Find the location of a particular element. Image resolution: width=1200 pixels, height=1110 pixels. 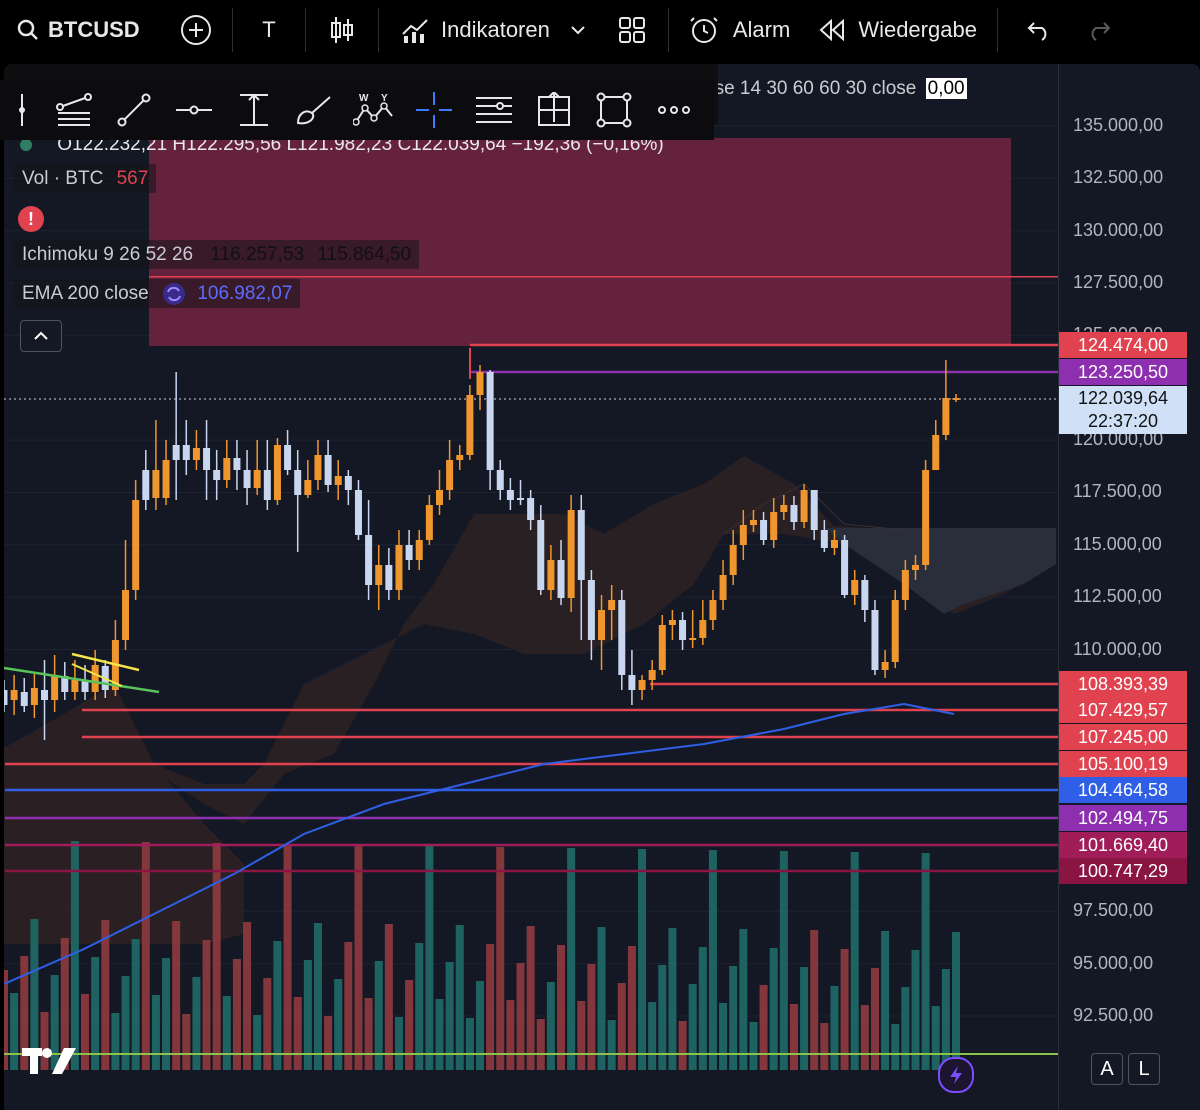

more-tools-button is located at coordinates (674, 110).